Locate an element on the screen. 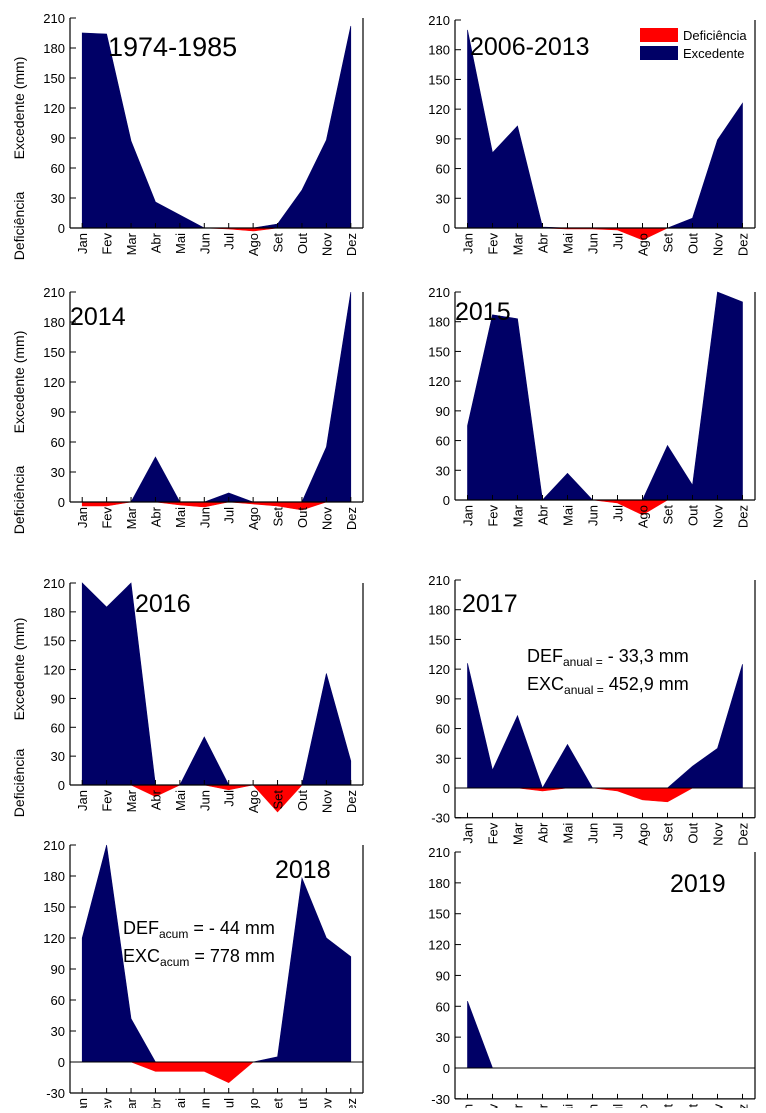 The height and width of the screenshot is (1113, 766). legend-swatch-excedente is located at coordinates (659, 53).